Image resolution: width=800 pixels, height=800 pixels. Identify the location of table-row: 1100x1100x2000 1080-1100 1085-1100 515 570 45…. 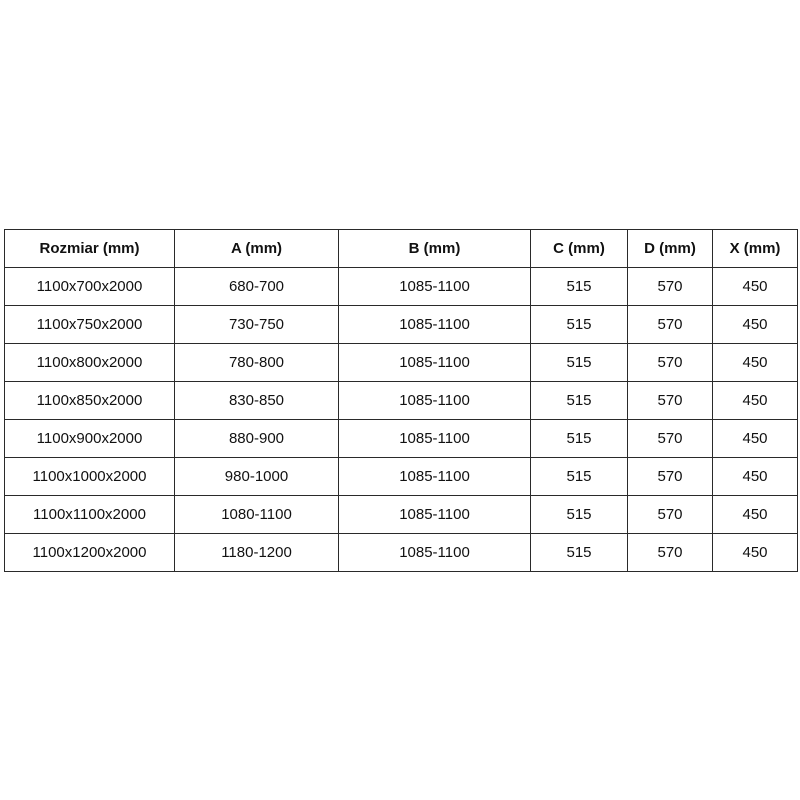
(401, 514).